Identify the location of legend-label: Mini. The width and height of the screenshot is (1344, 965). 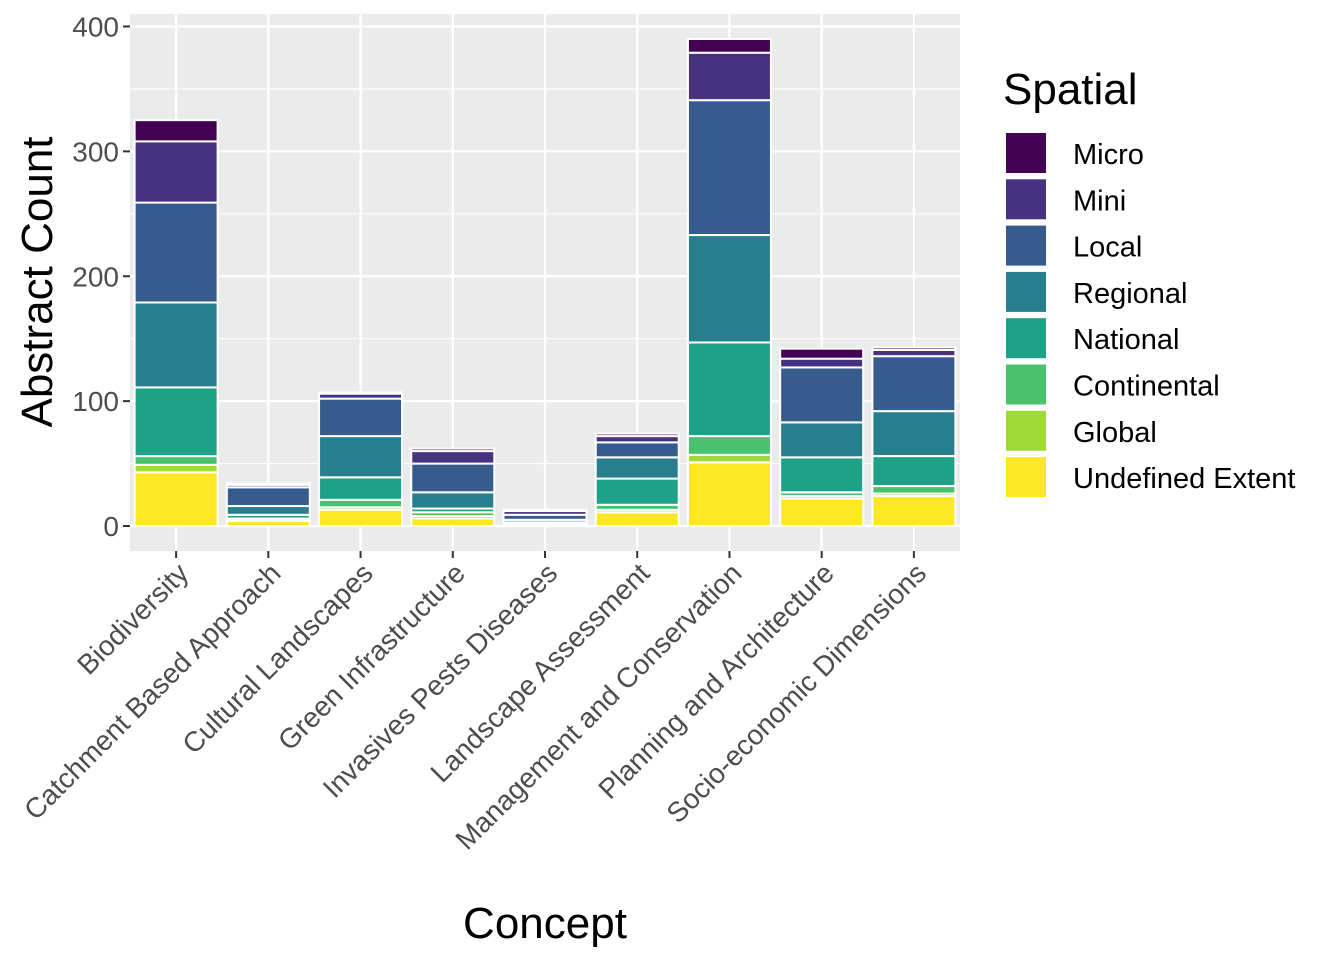
(1099, 201).